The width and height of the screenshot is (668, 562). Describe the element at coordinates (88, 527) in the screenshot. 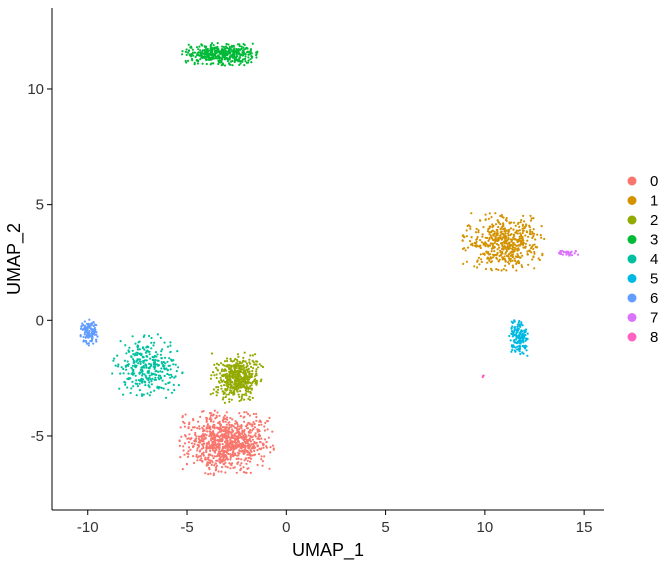

I see `x-tick-label: -10` at that location.